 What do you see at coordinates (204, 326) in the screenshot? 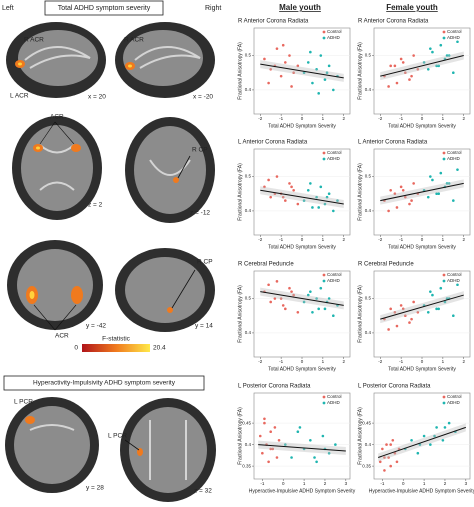
I see `brain-label: y = 14` at bounding box center [204, 326].